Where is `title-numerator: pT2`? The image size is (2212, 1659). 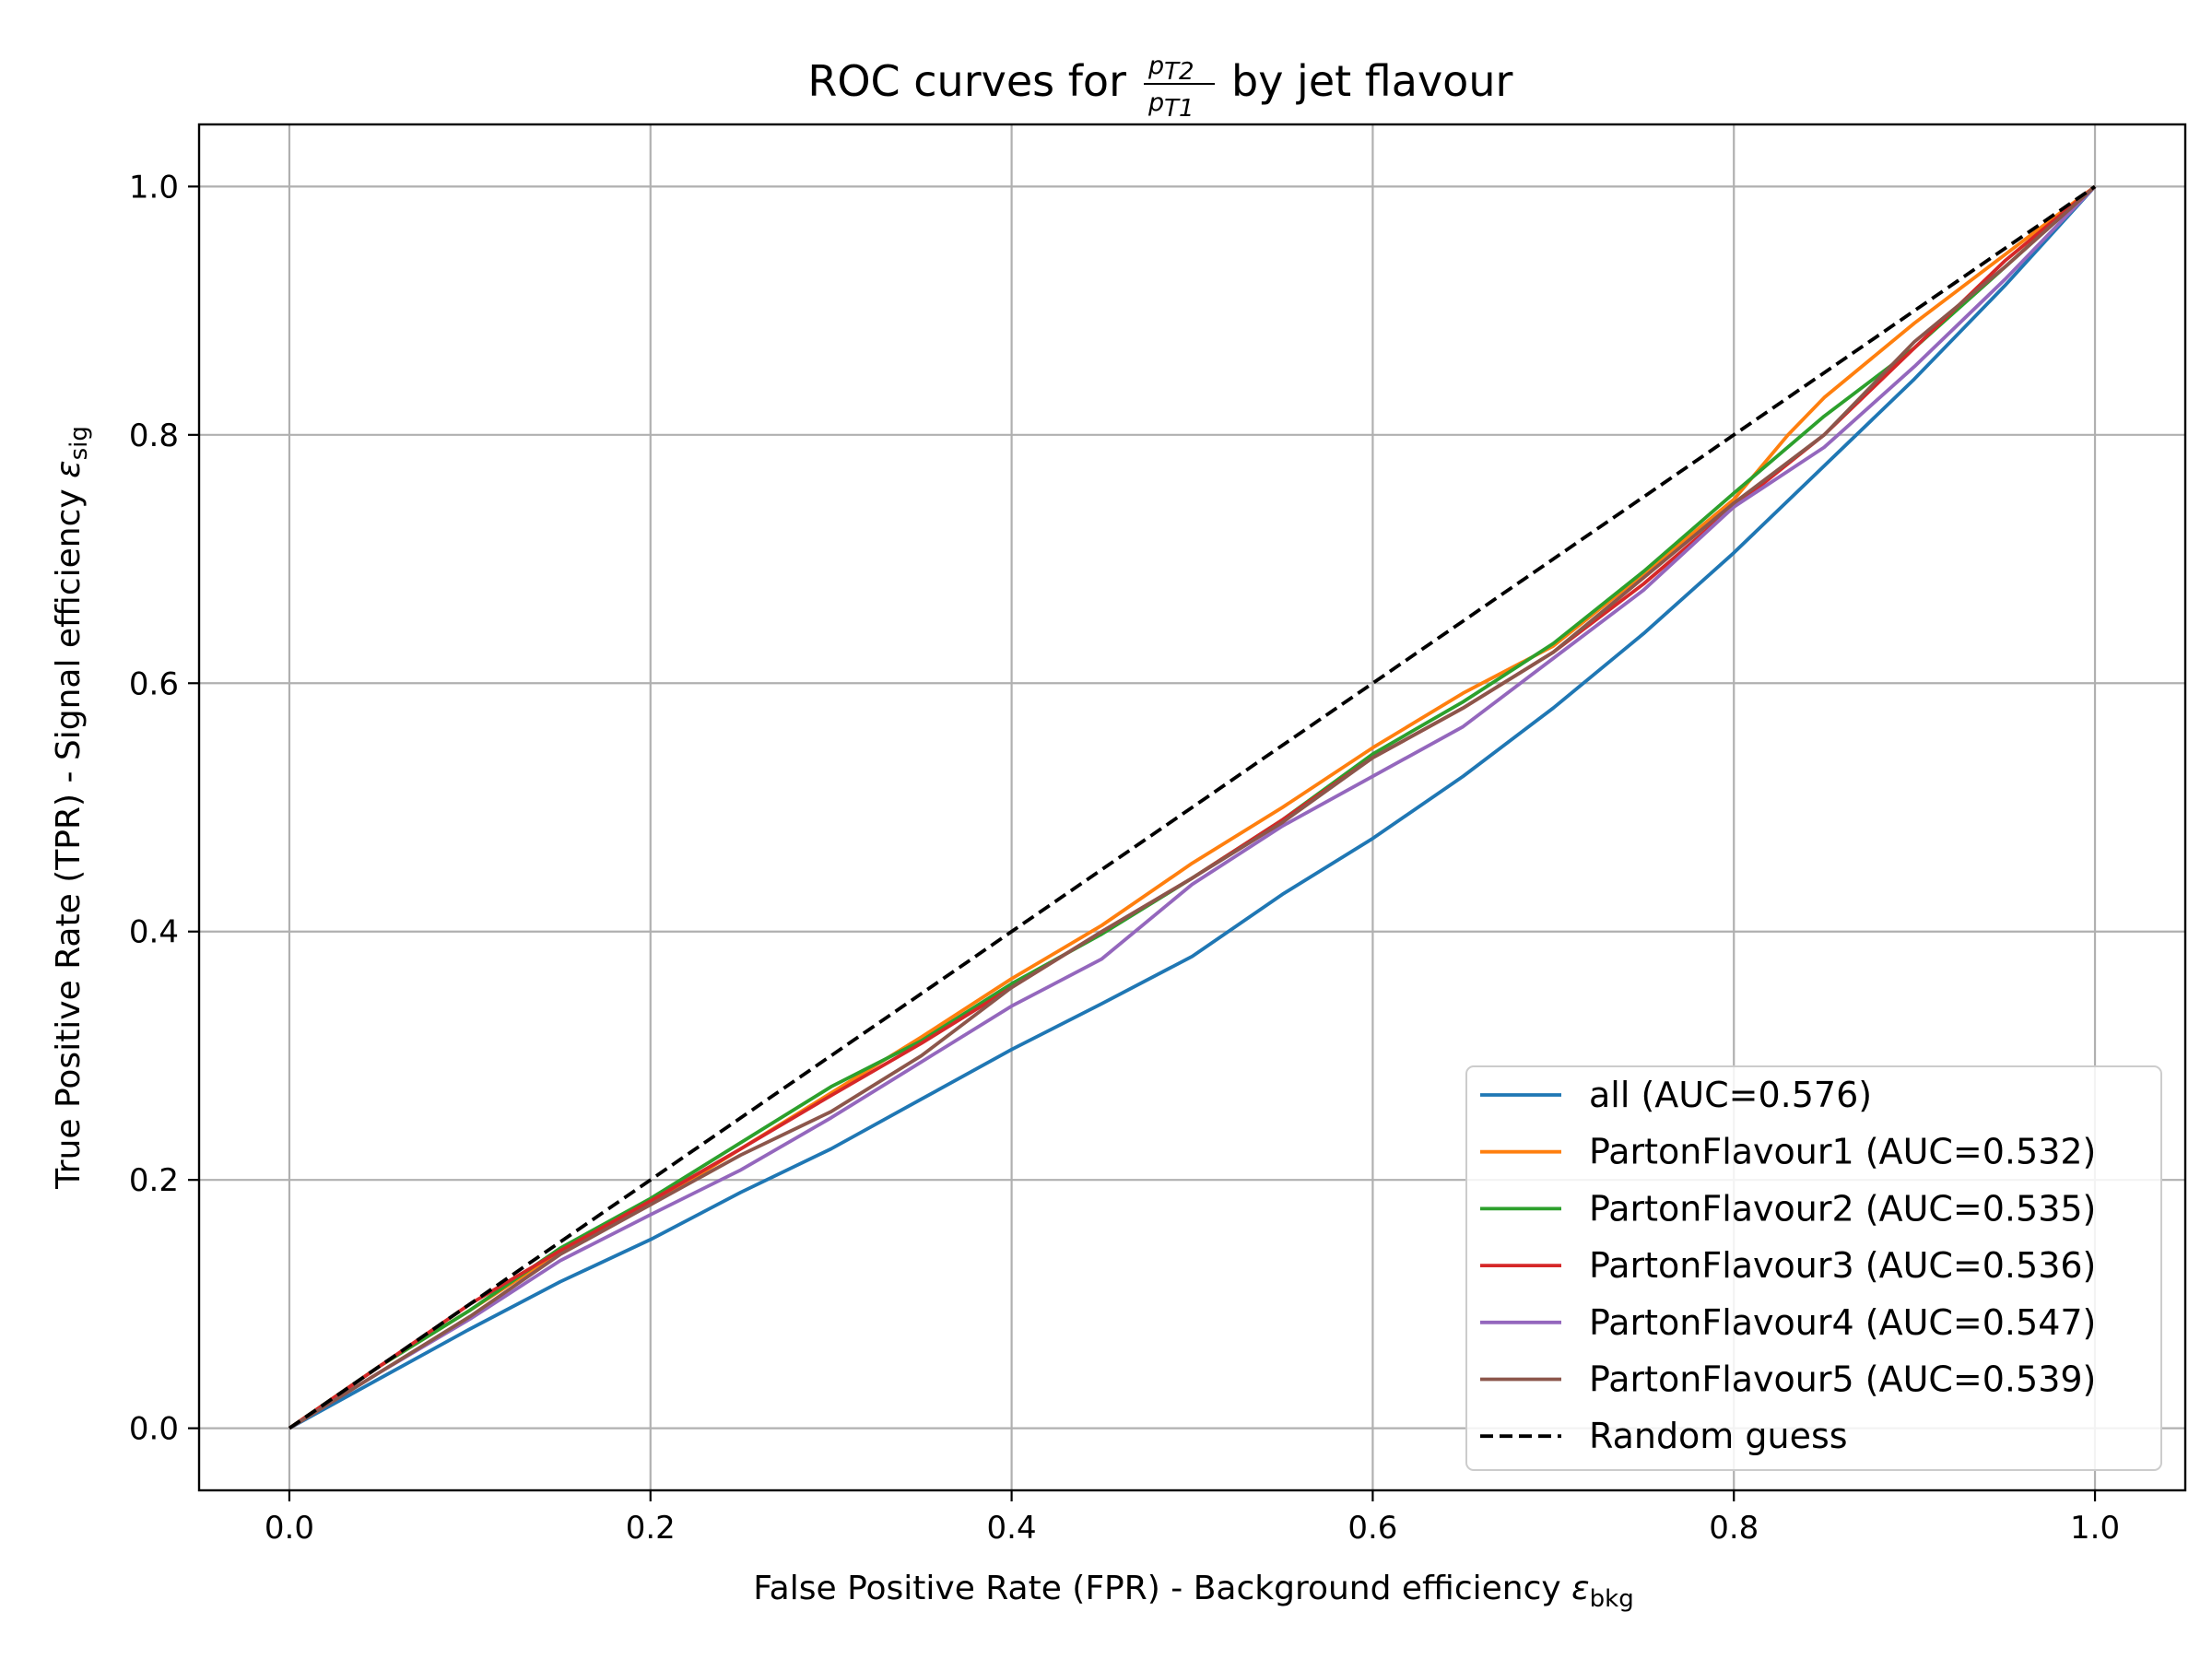
title-numerator: pT2 is located at coordinates (1170, 69).